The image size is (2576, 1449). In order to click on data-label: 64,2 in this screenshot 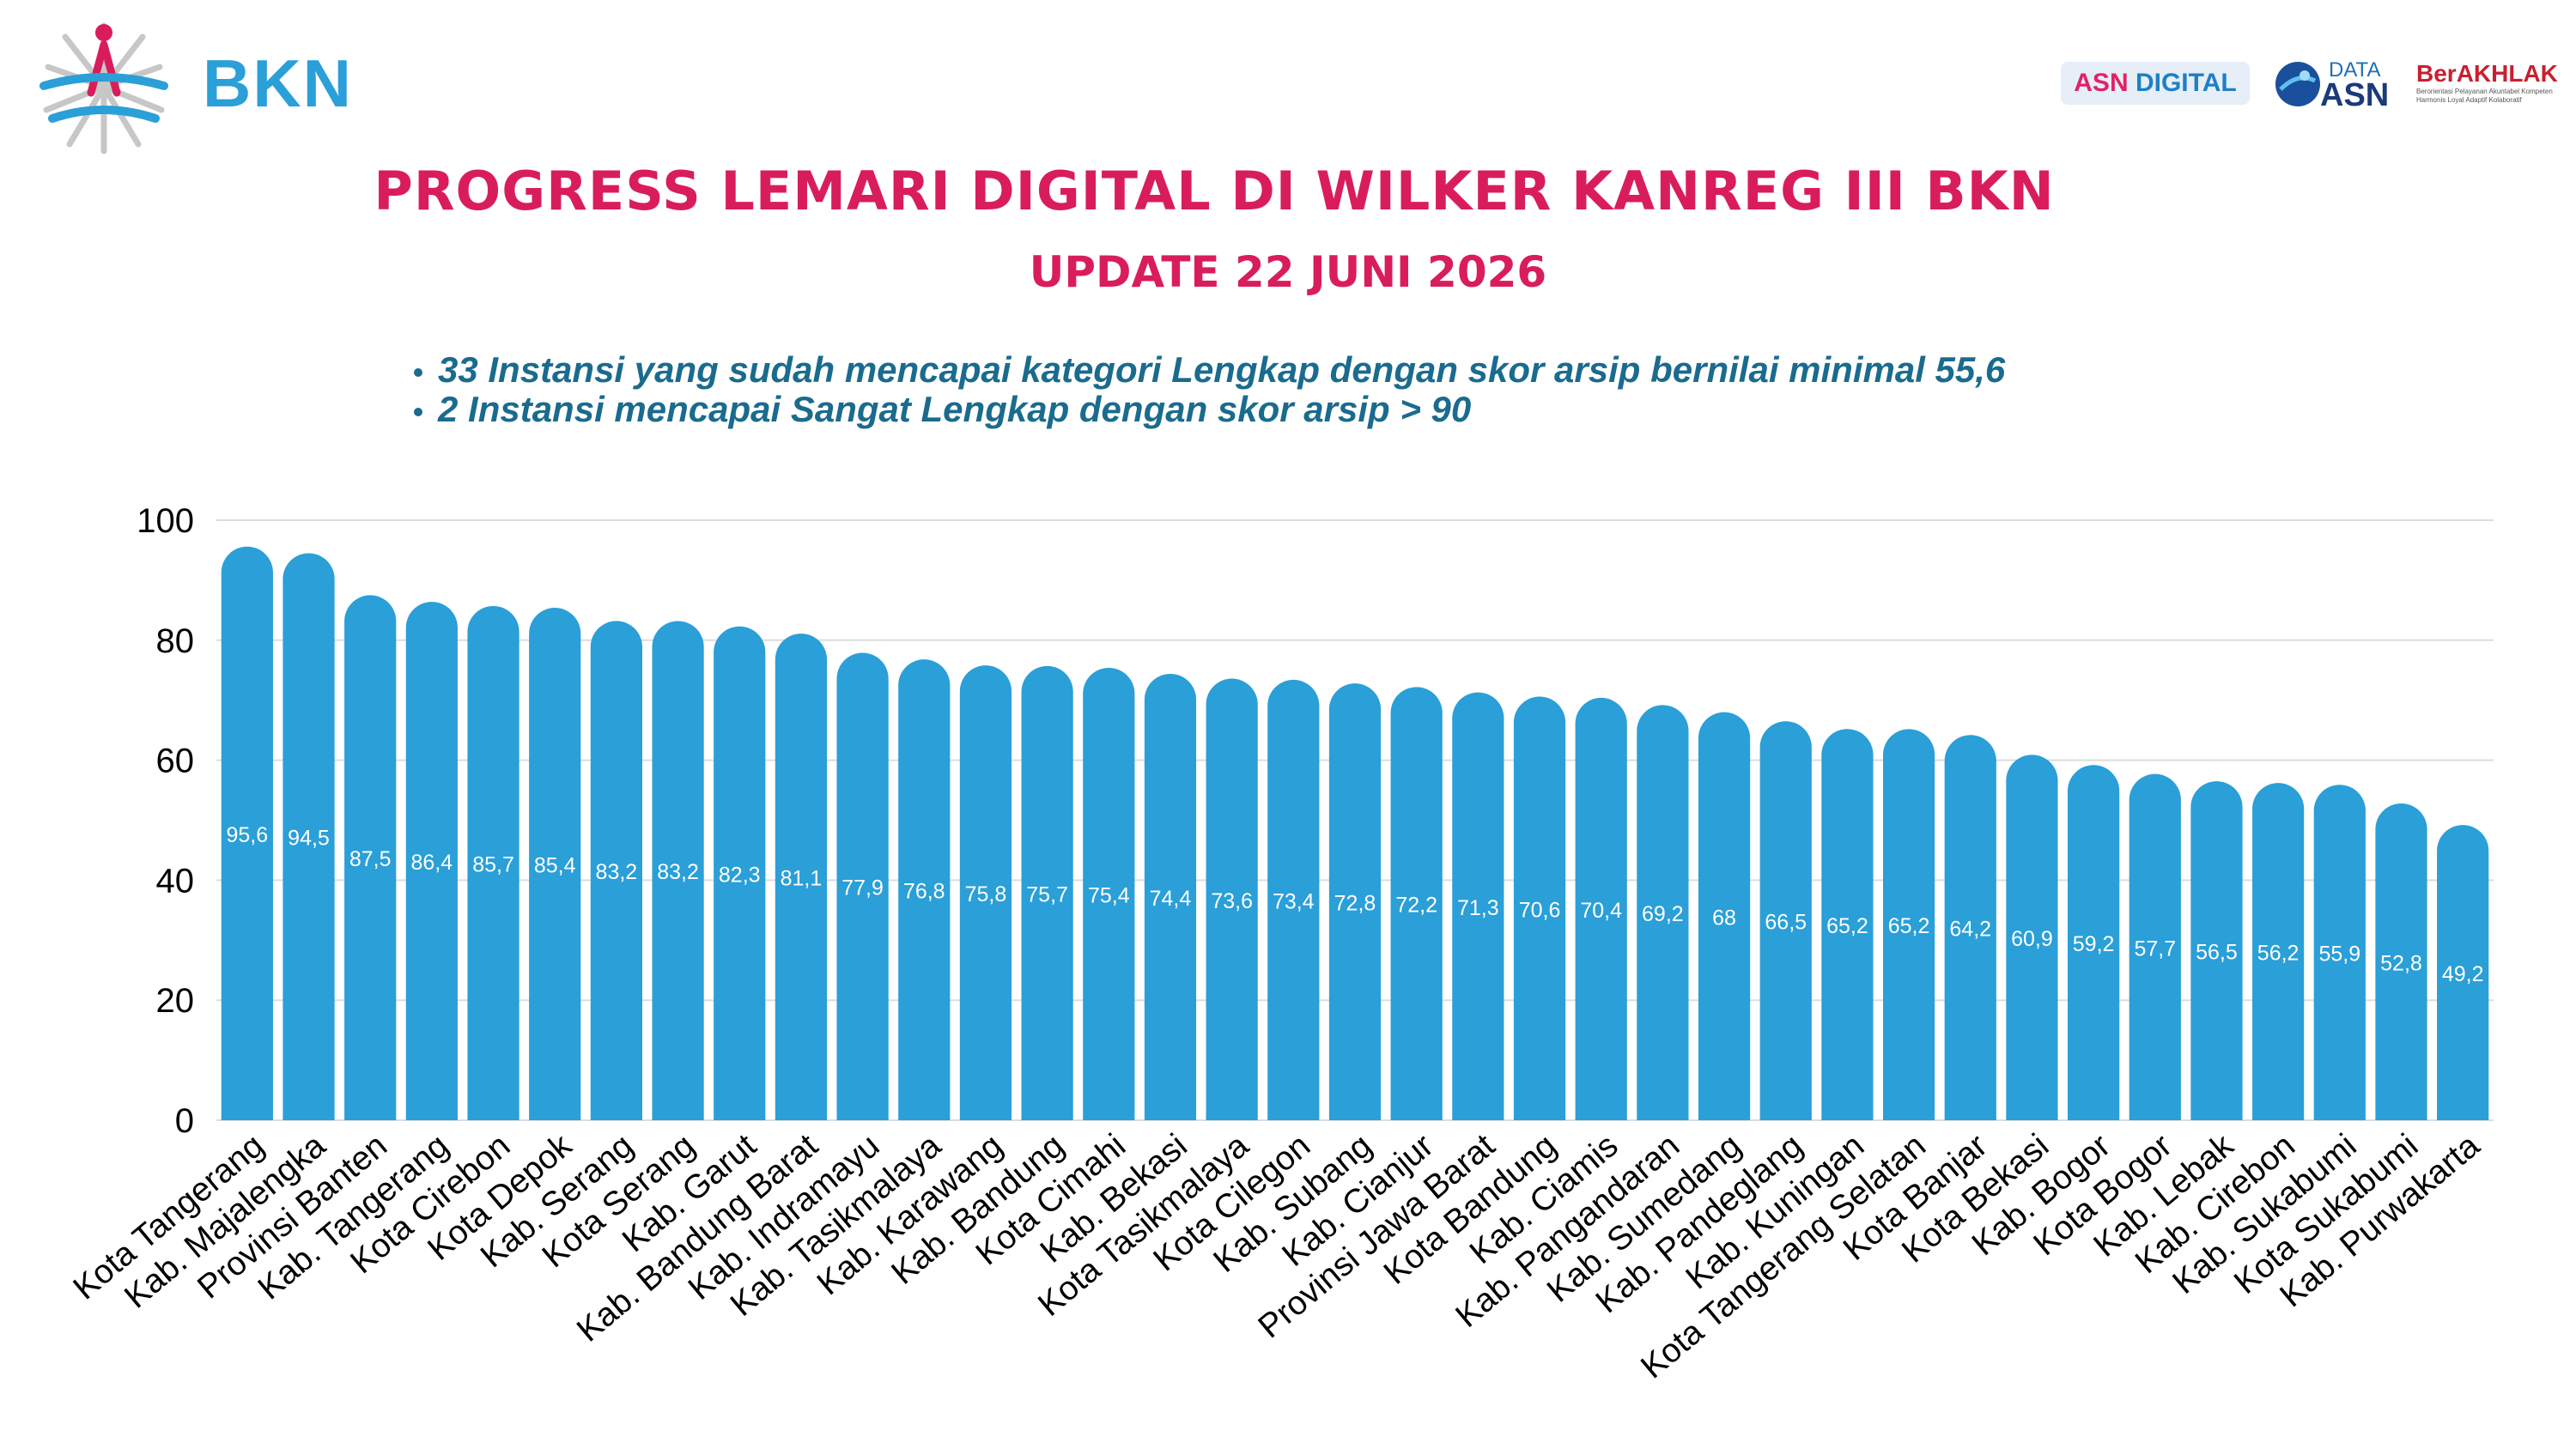, I will do `click(1970, 930)`.